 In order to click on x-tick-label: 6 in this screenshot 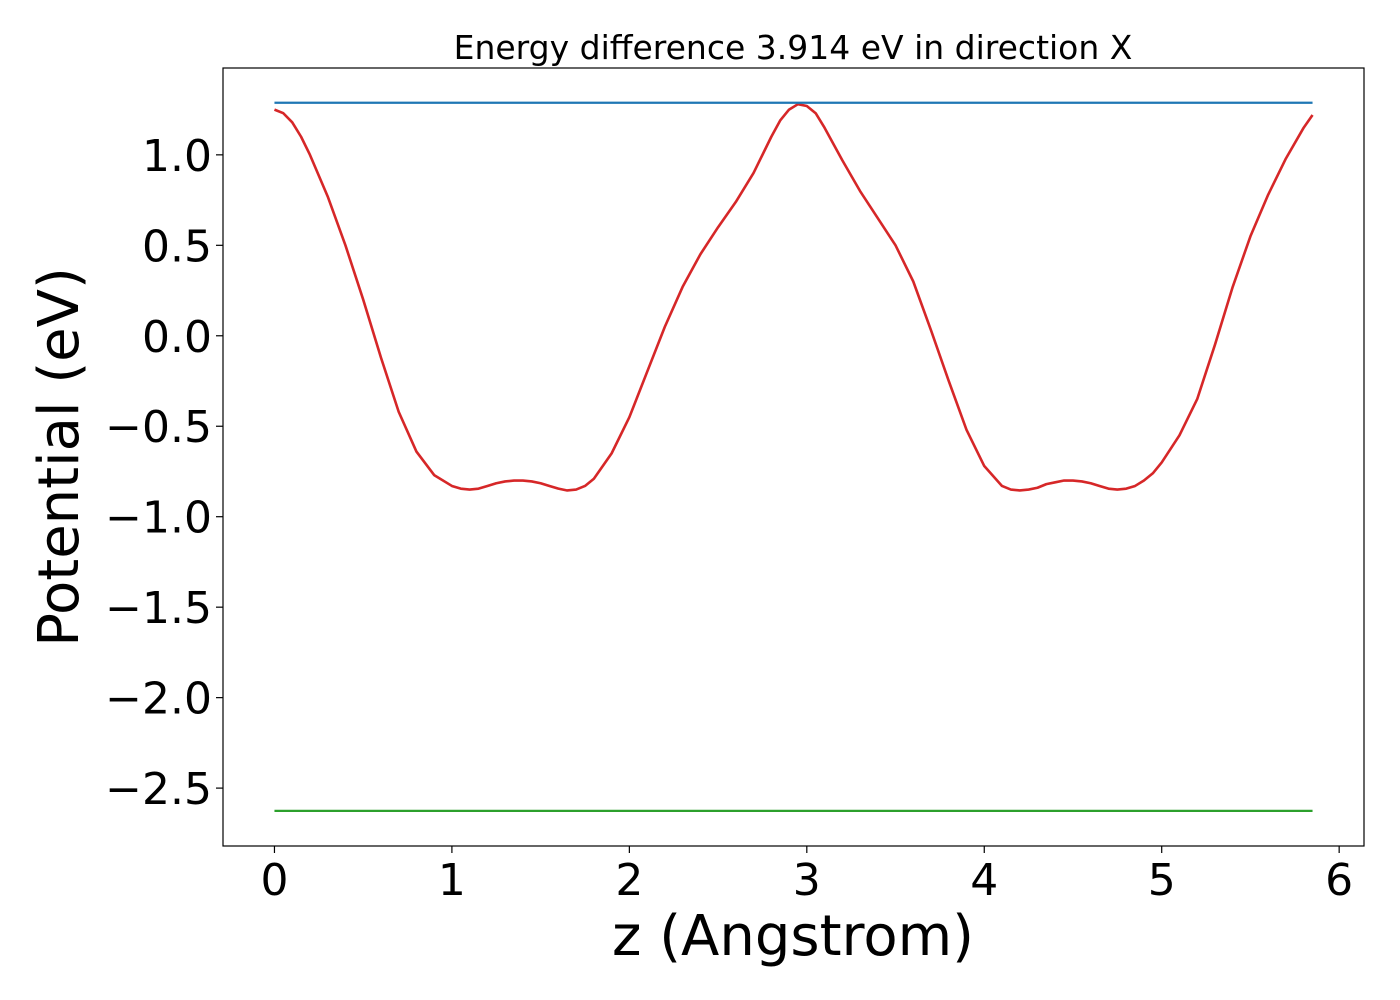, I will do `click(1339, 880)`.